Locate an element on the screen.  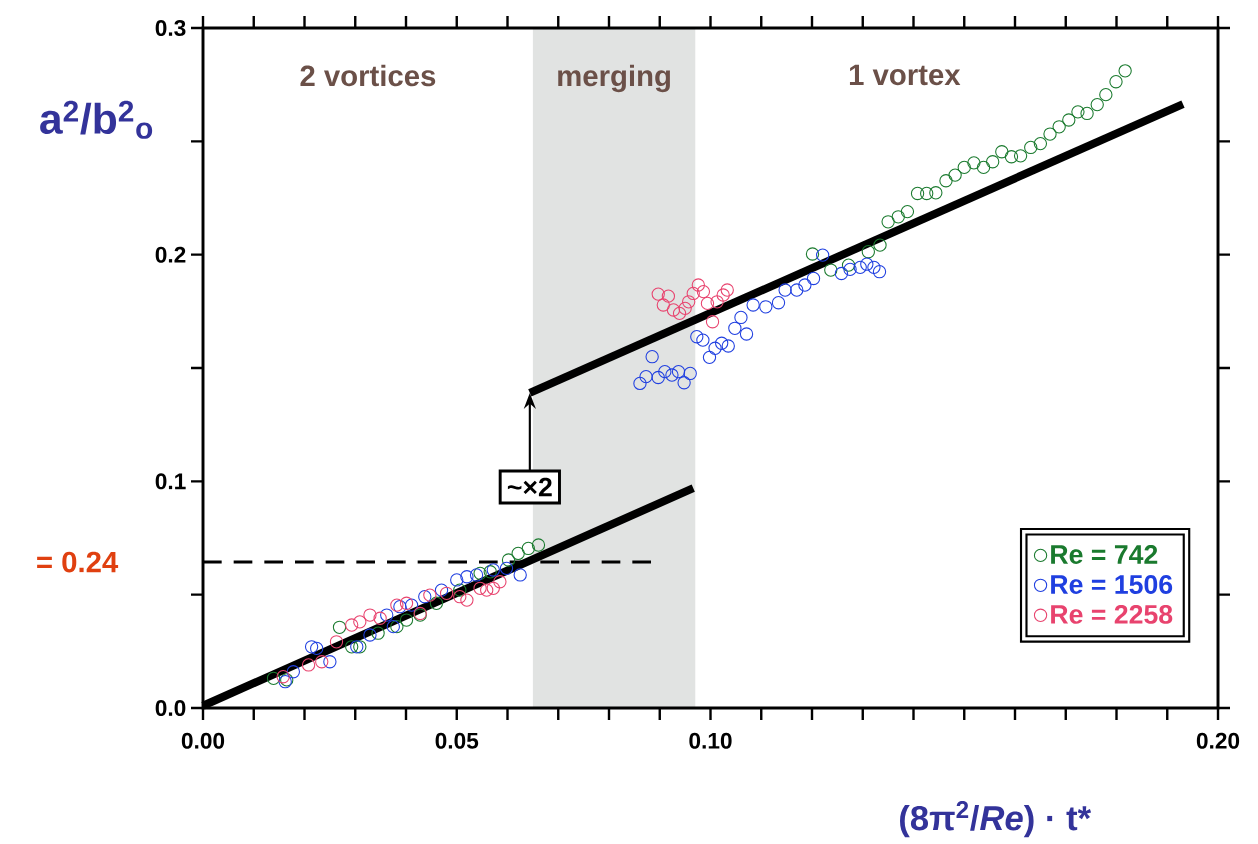
y-tick-label: 0.2 is located at coordinates (170, 254).